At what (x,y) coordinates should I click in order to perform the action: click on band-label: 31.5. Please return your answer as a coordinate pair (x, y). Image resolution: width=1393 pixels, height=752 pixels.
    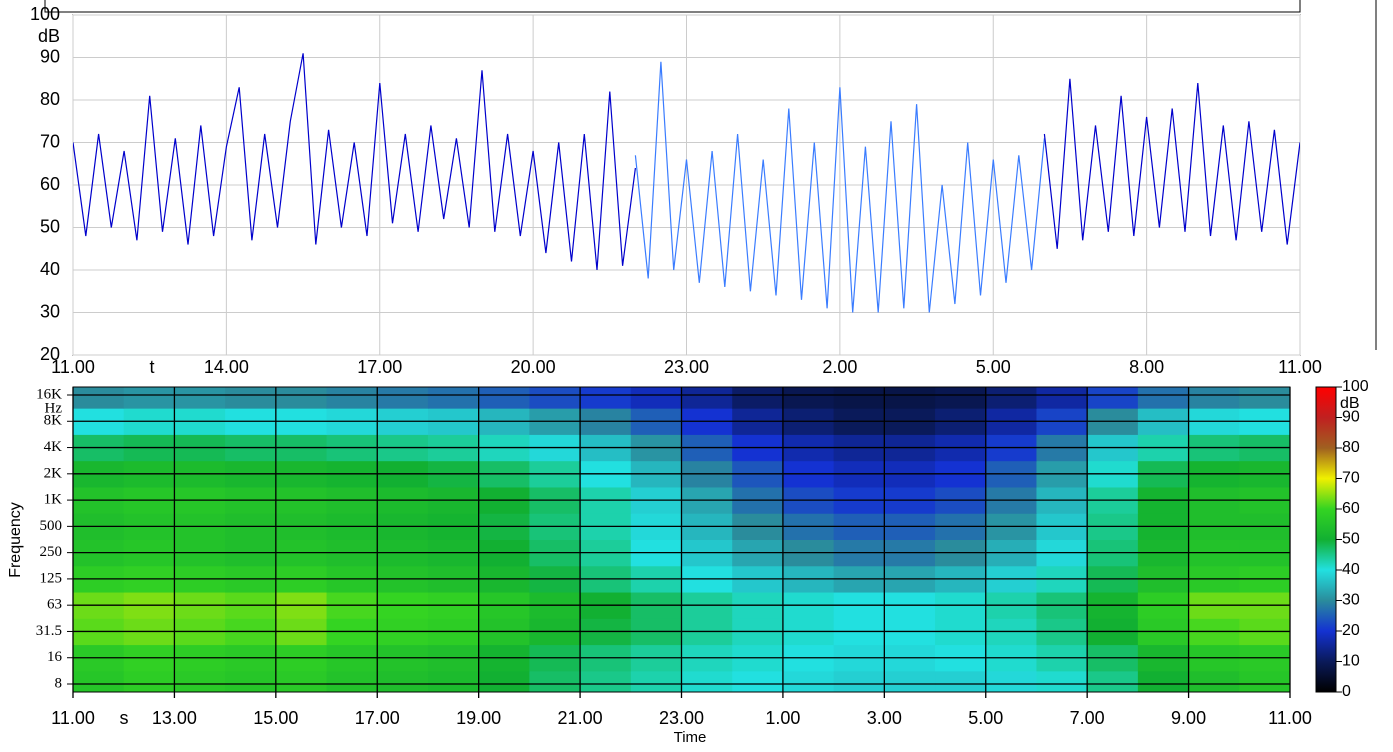
    Looking at the image, I should click on (49, 631).